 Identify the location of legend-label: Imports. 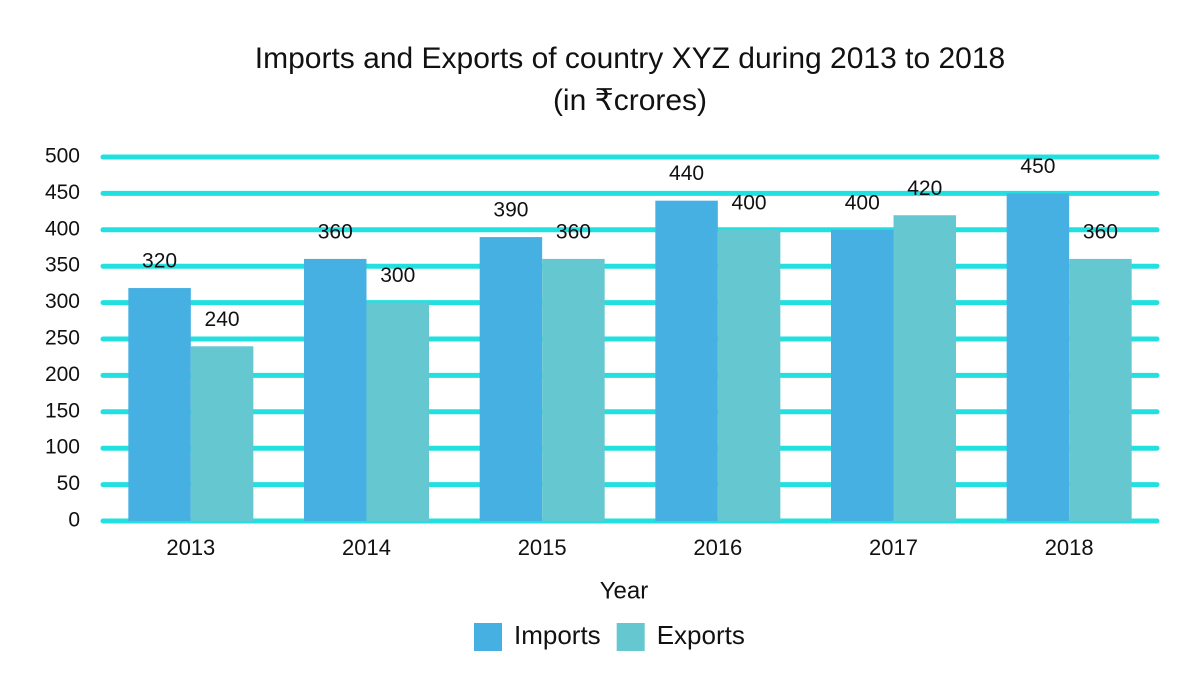
(557, 635).